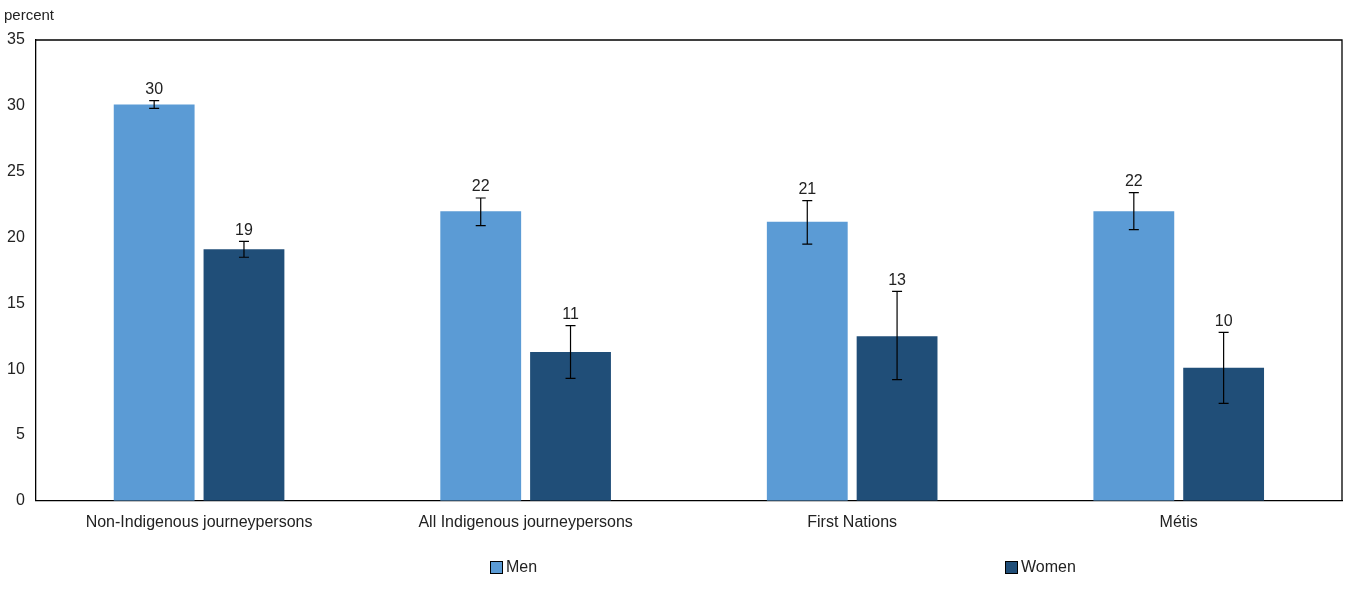 The image size is (1346, 590). What do you see at coordinates (20, 500) in the screenshot?
I see `y-tick-label: 0` at bounding box center [20, 500].